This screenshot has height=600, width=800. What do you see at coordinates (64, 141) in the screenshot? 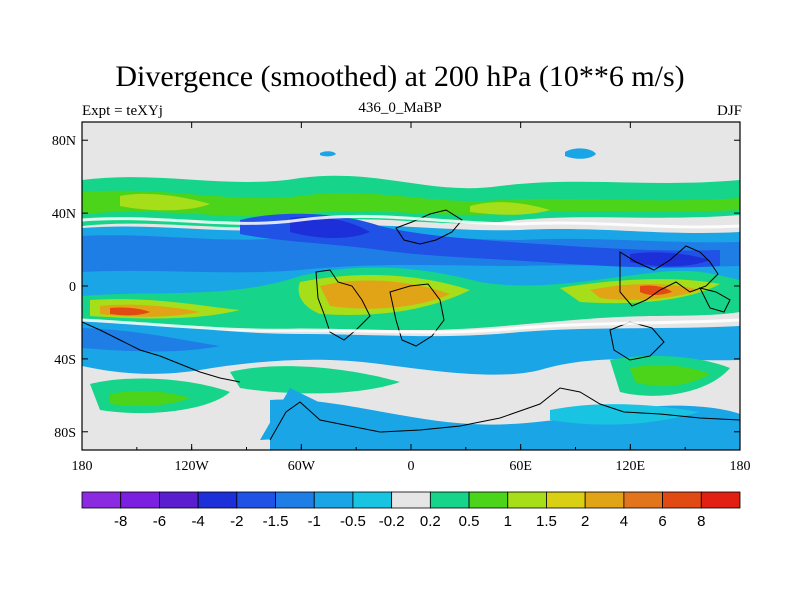
I see `y-tick-label: 80N` at bounding box center [64, 141].